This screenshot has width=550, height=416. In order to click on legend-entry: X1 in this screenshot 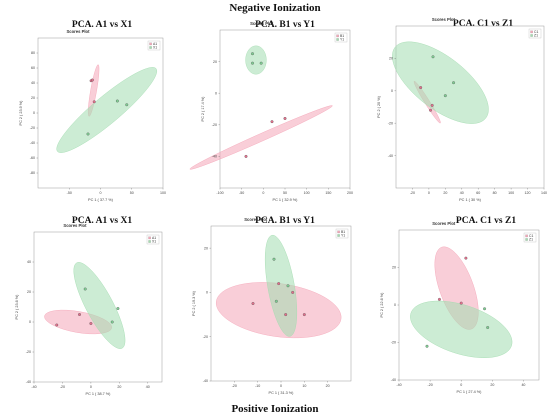, I will do `click(154, 241)`.